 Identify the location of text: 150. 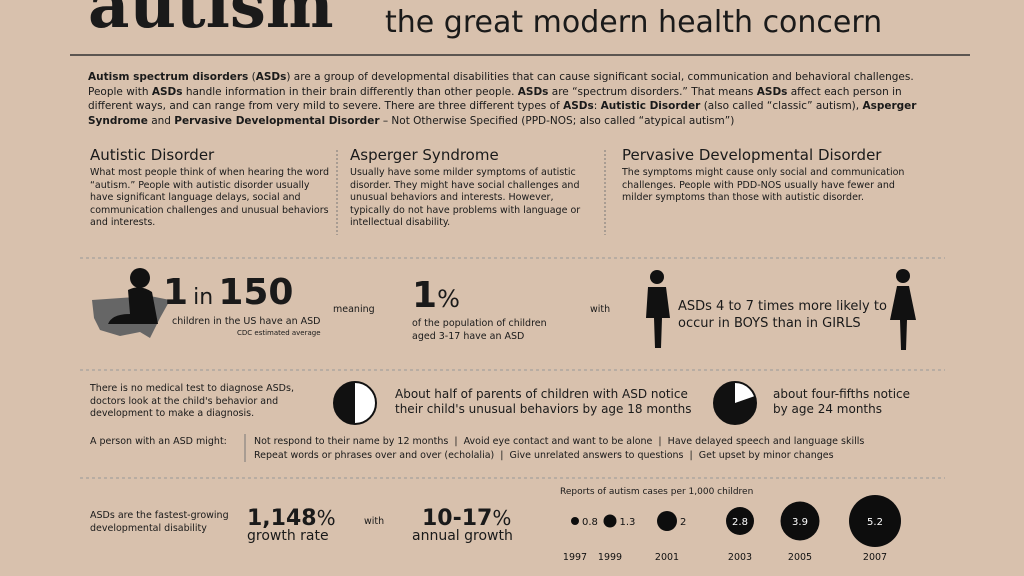
(256, 292).